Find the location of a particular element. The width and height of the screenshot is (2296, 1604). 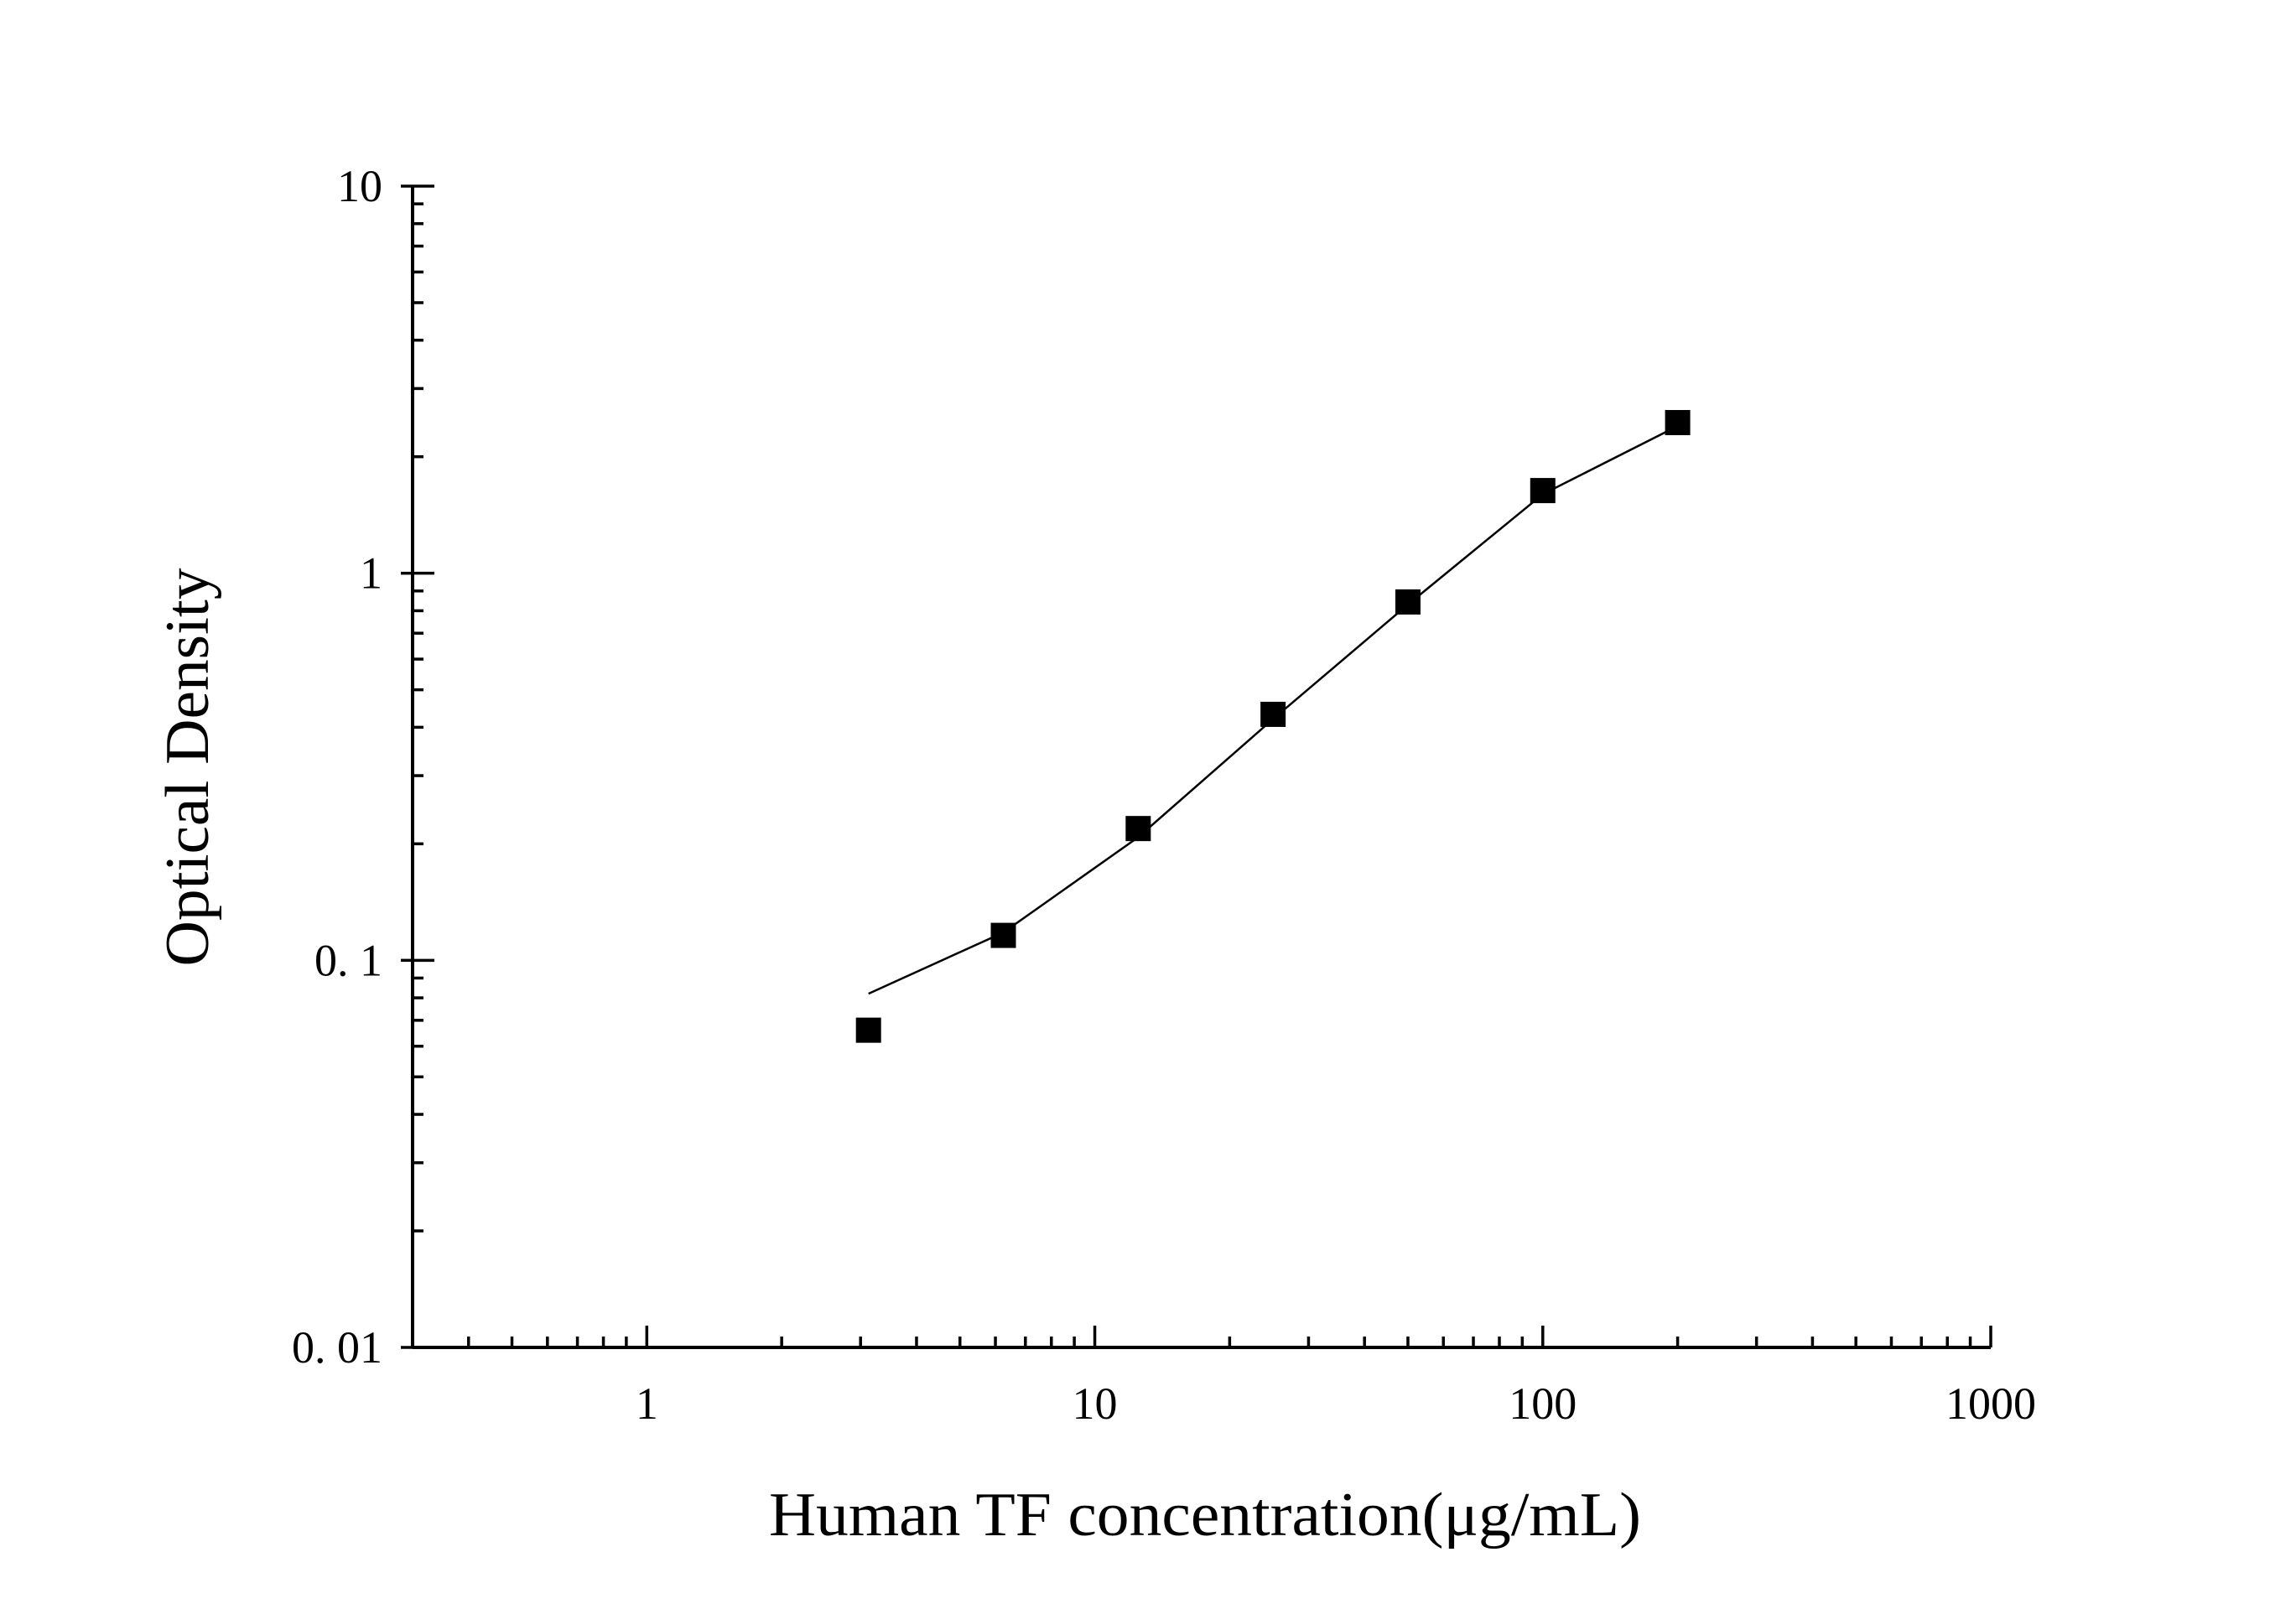

y-tick-label: 0. 01 is located at coordinates (337, 1347).